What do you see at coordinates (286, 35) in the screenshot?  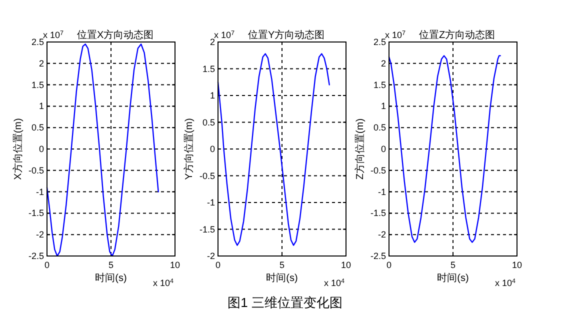 I see `chart-title: 位置Y方向动态图` at bounding box center [286, 35].